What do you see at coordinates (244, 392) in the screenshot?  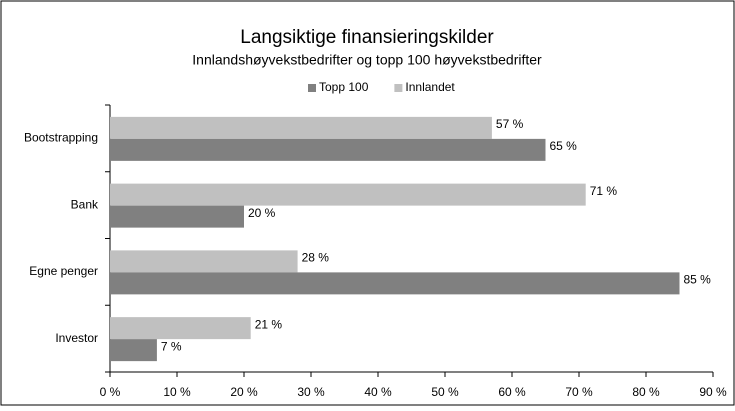 I see `x-tick-label: 20 %` at bounding box center [244, 392].